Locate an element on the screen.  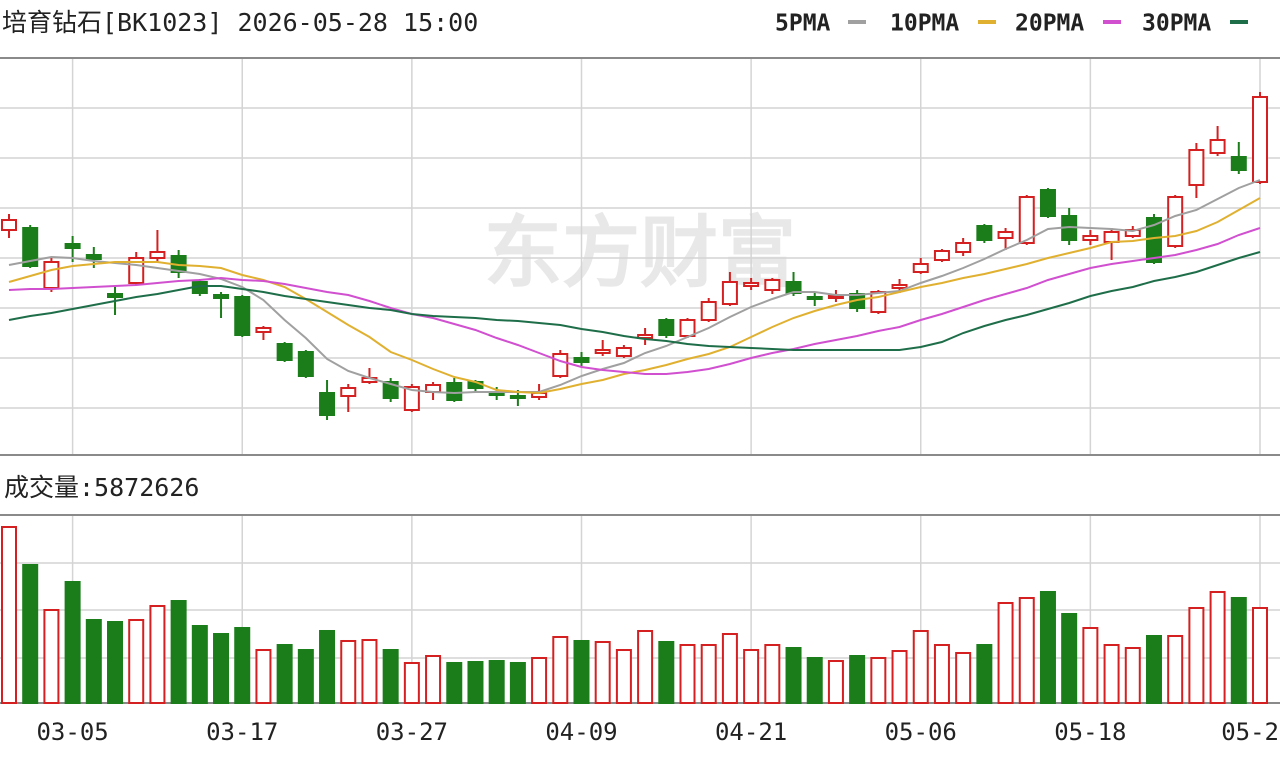
legend-label: 5PMA is located at coordinates (803, 24).